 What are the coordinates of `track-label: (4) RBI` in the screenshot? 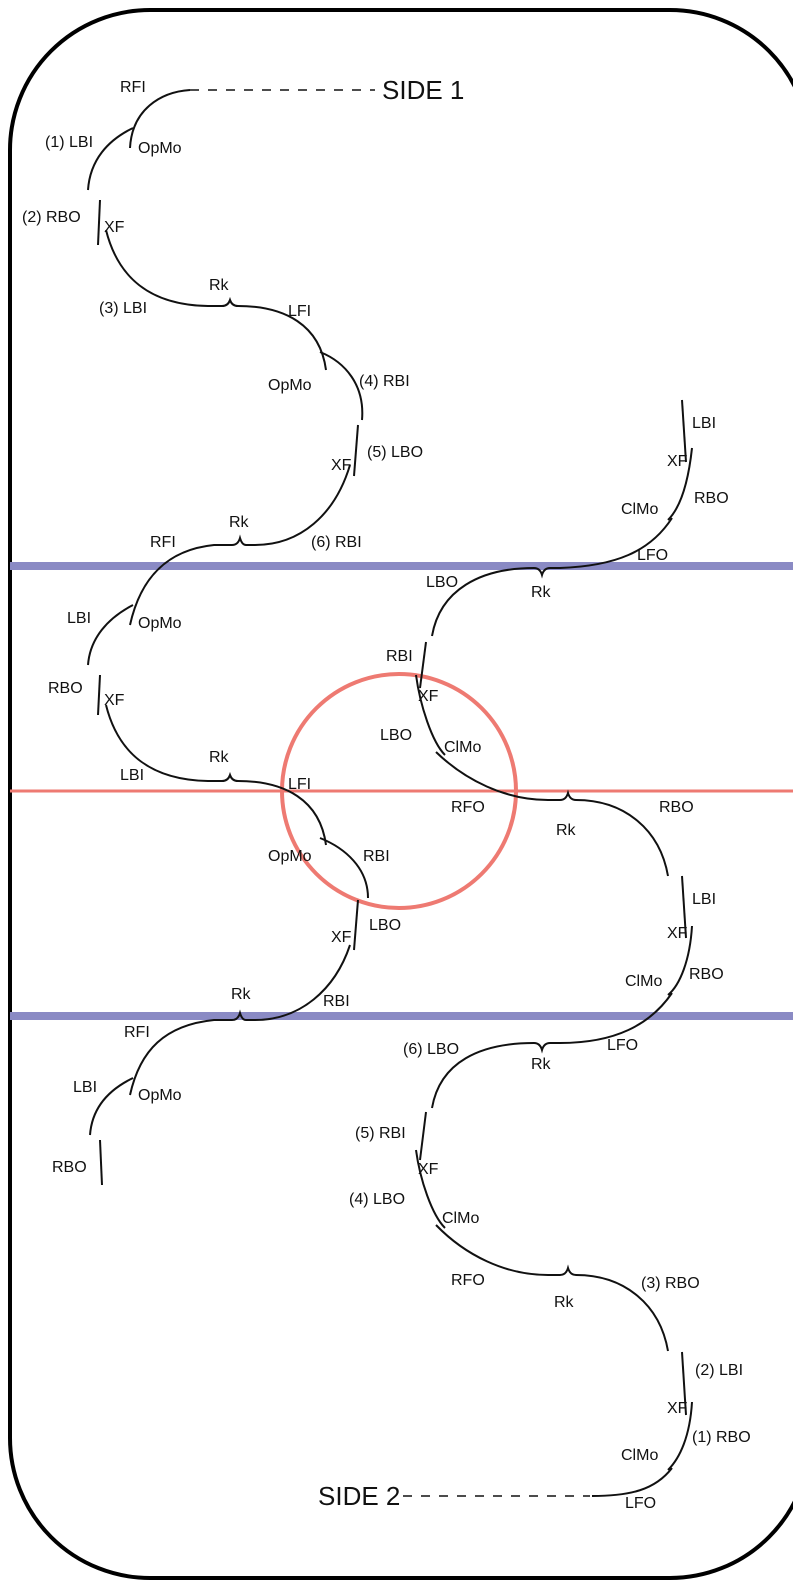 It's located at (384, 381).